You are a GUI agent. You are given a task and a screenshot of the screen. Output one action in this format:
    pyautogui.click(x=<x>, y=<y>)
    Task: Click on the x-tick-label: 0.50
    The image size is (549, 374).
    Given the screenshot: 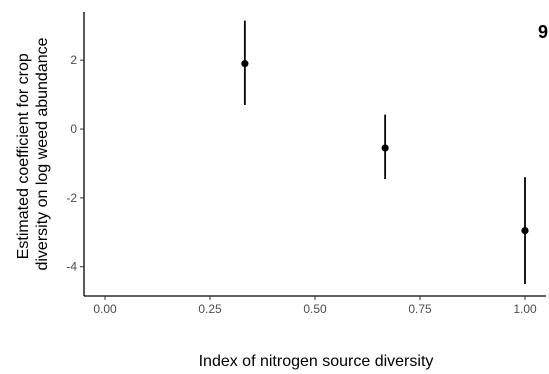 What is the action you would take?
    pyautogui.click(x=315, y=309)
    